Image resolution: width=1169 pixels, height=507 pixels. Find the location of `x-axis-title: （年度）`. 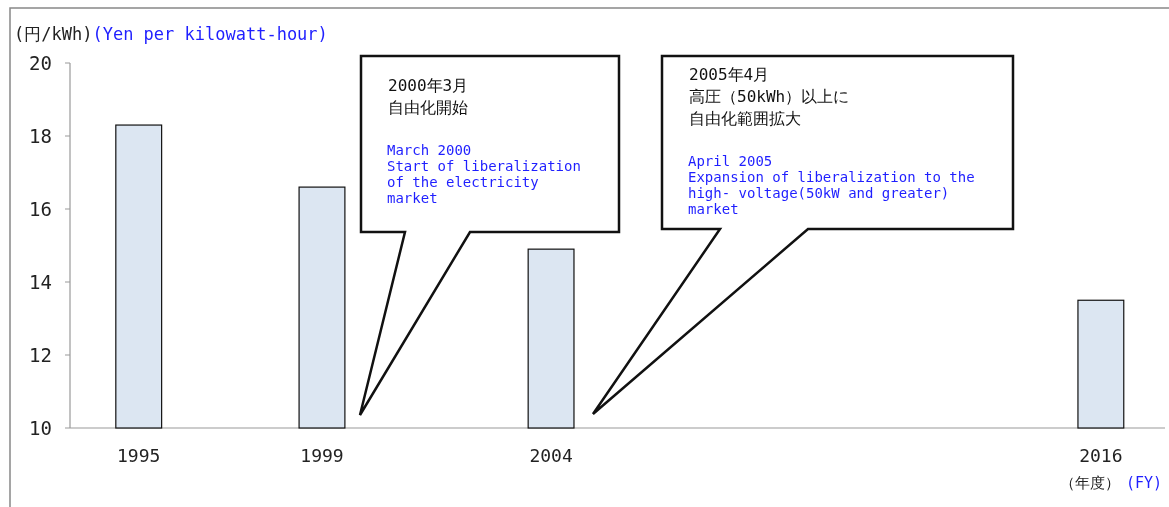

x-axis-title: （年度） is located at coordinates (1090, 483).